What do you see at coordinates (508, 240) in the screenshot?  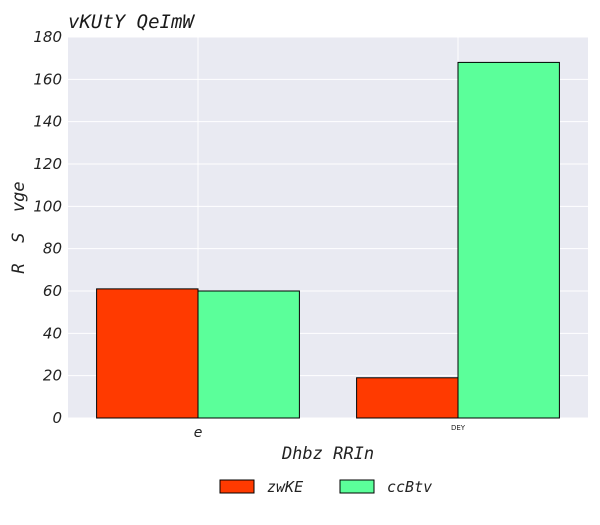 I see `bar-ccBtv-DEY` at bounding box center [508, 240].